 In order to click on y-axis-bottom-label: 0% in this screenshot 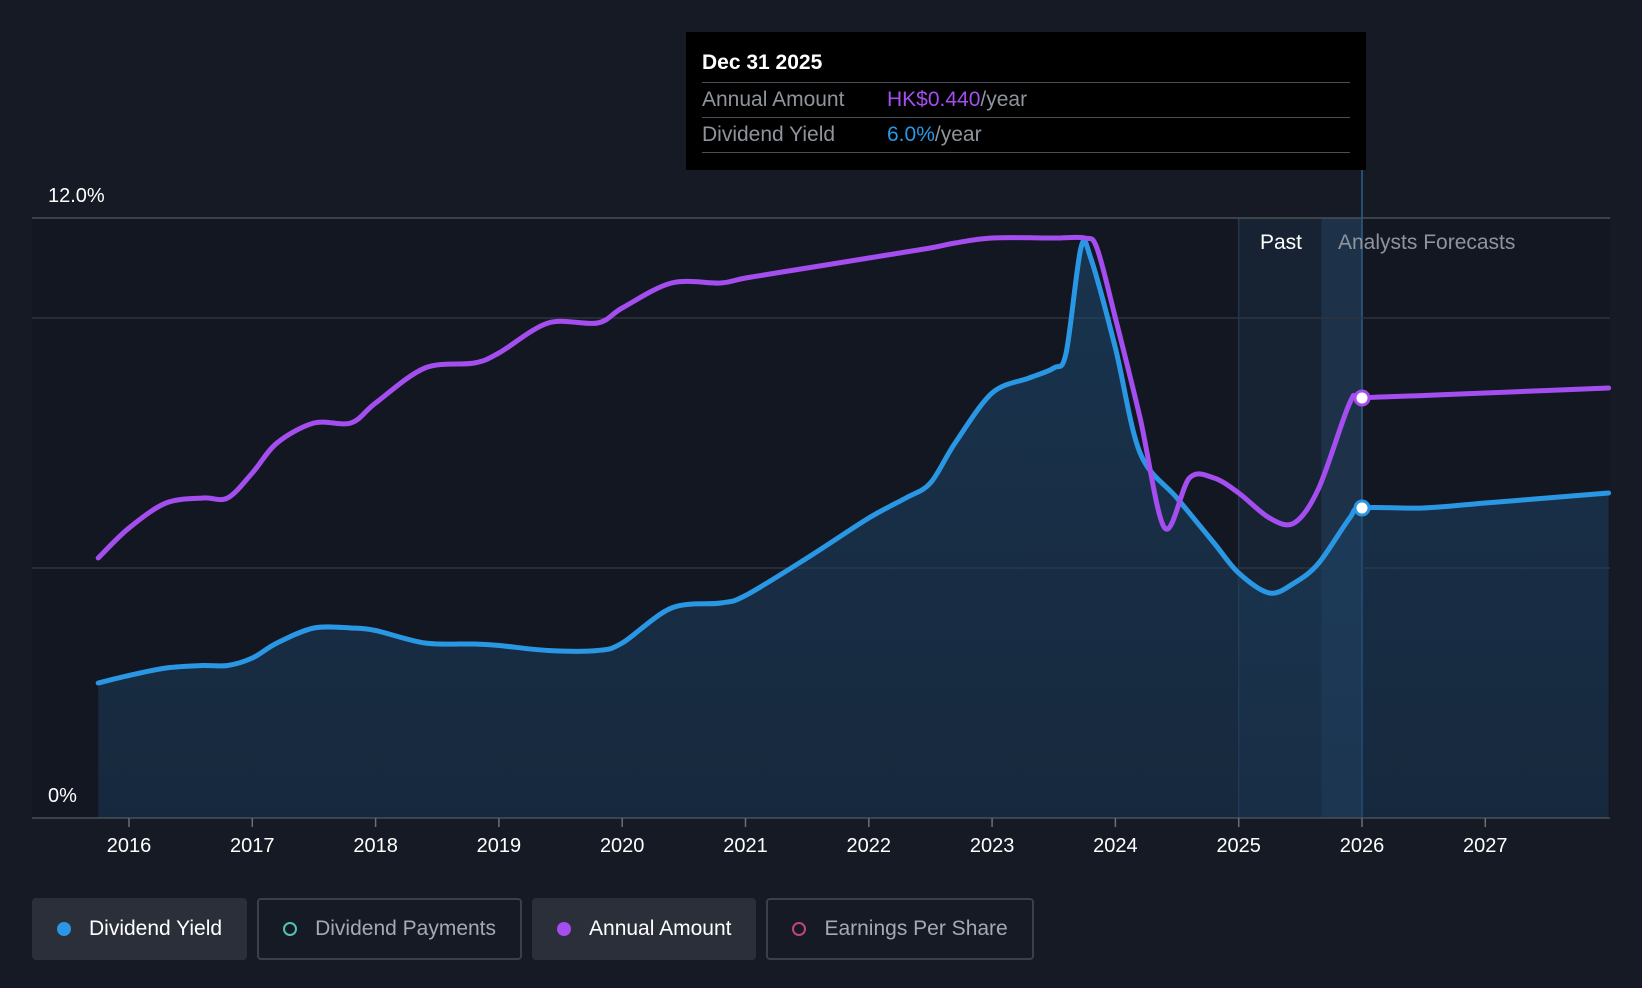, I will do `click(62, 796)`.